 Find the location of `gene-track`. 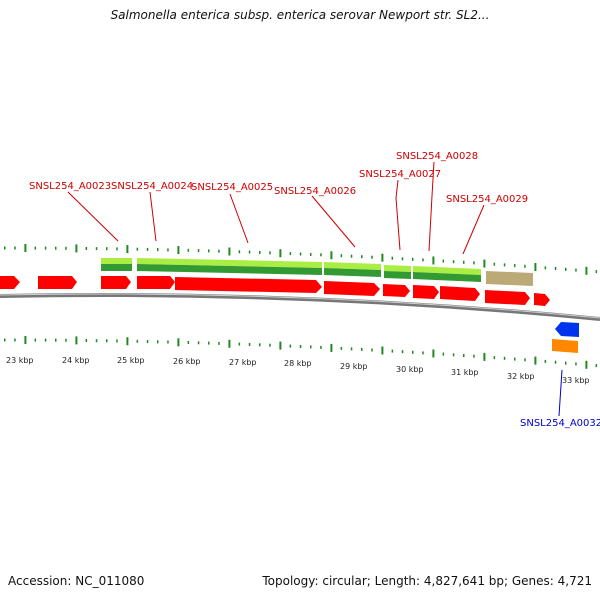

gene-track is located at coordinates (275, 291).